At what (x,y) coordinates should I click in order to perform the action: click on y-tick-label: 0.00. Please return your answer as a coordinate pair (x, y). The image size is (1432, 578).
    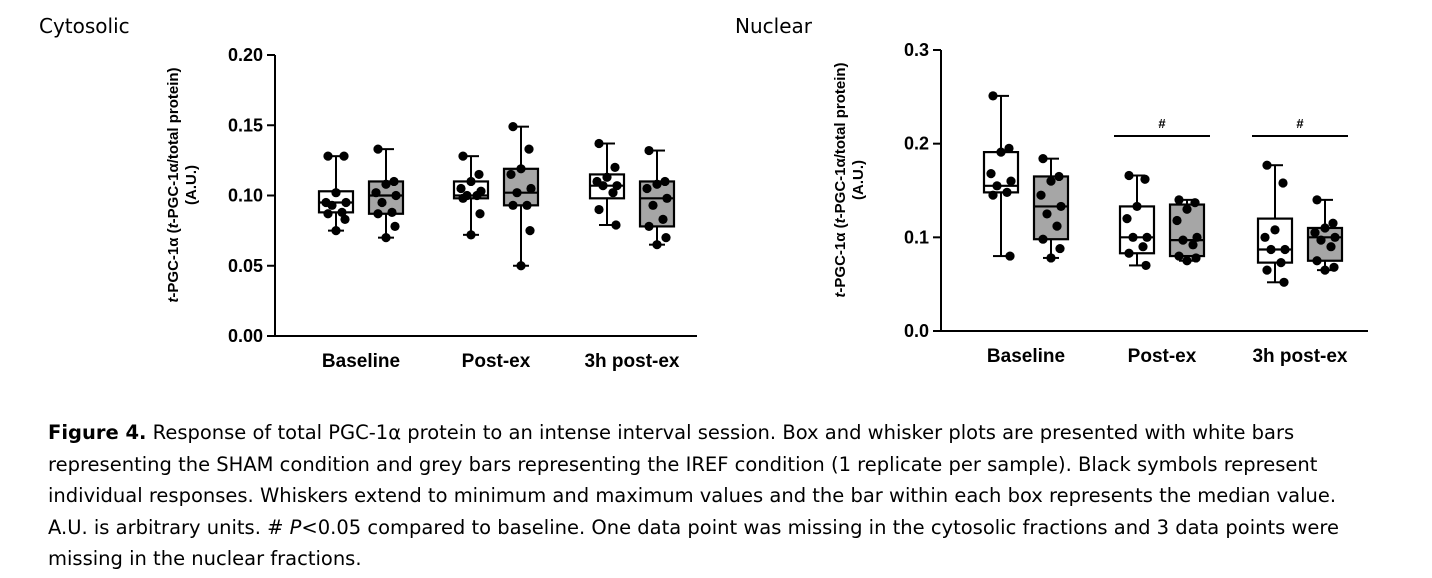
    Looking at the image, I should click on (245, 336).